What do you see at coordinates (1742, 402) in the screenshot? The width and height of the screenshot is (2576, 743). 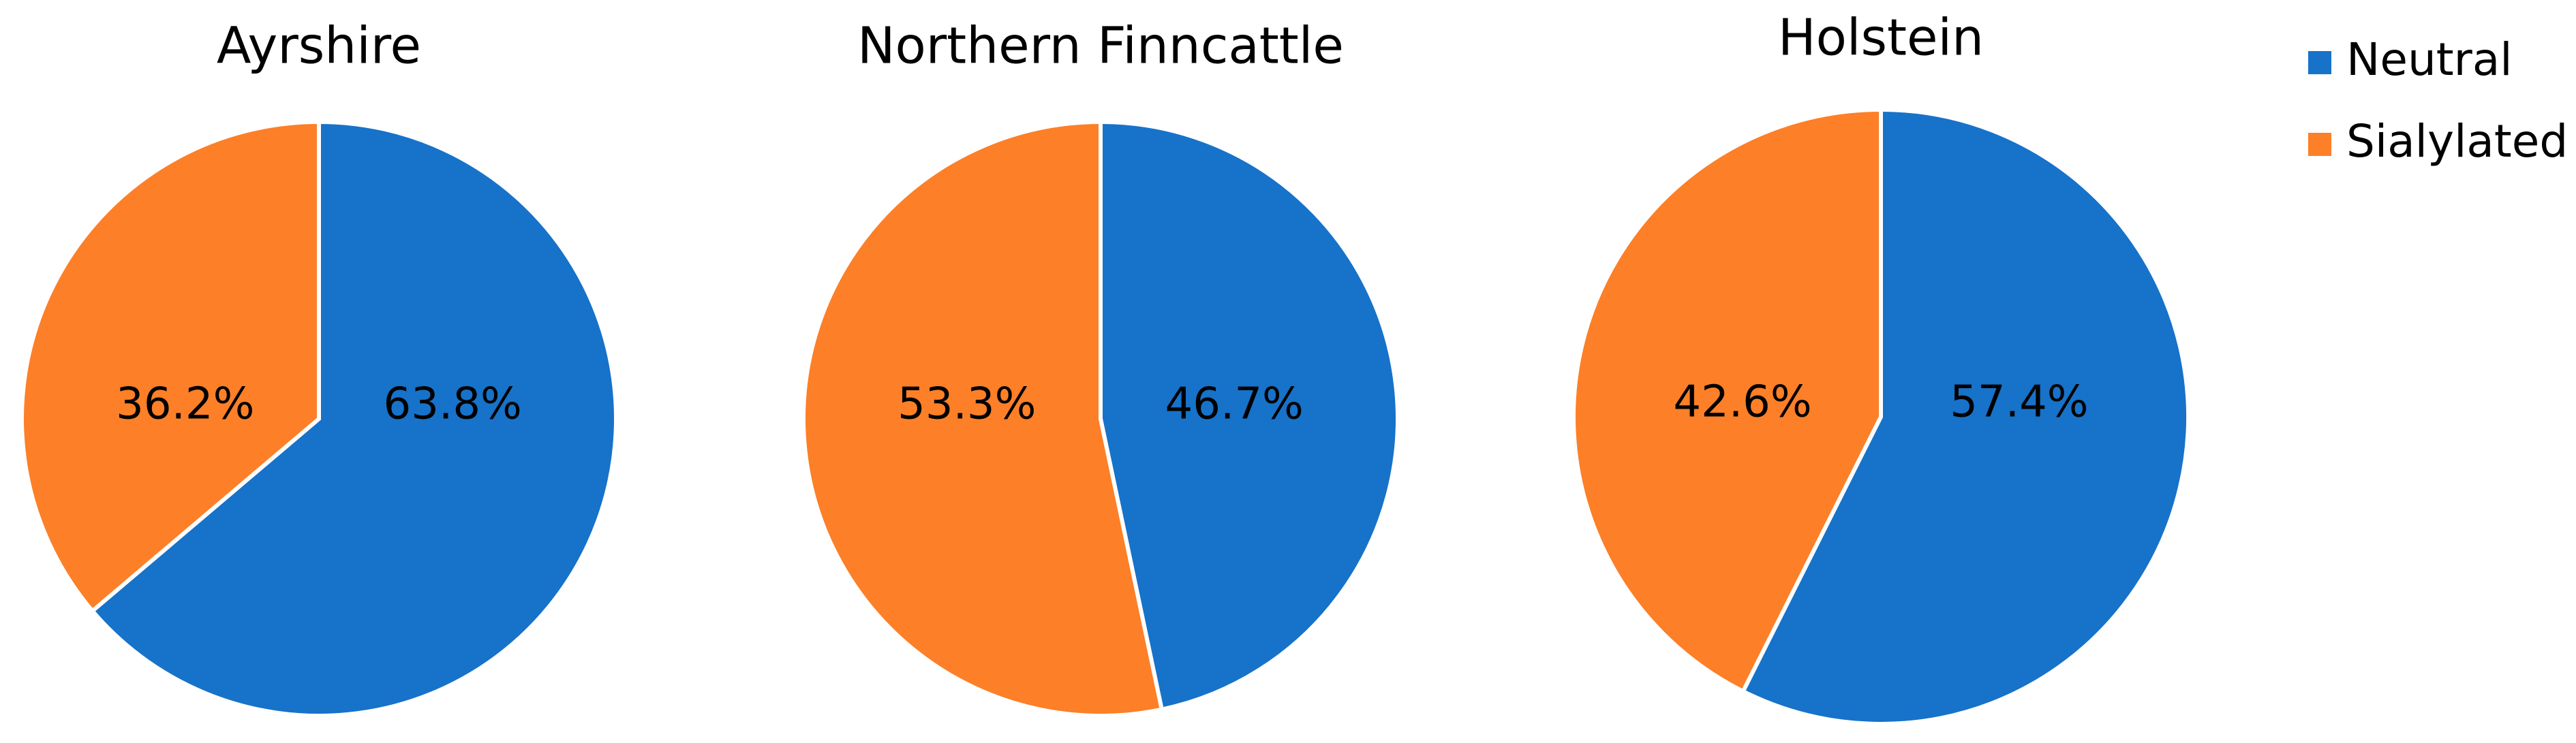 I see `data-label: 42.6%` at bounding box center [1742, 402].